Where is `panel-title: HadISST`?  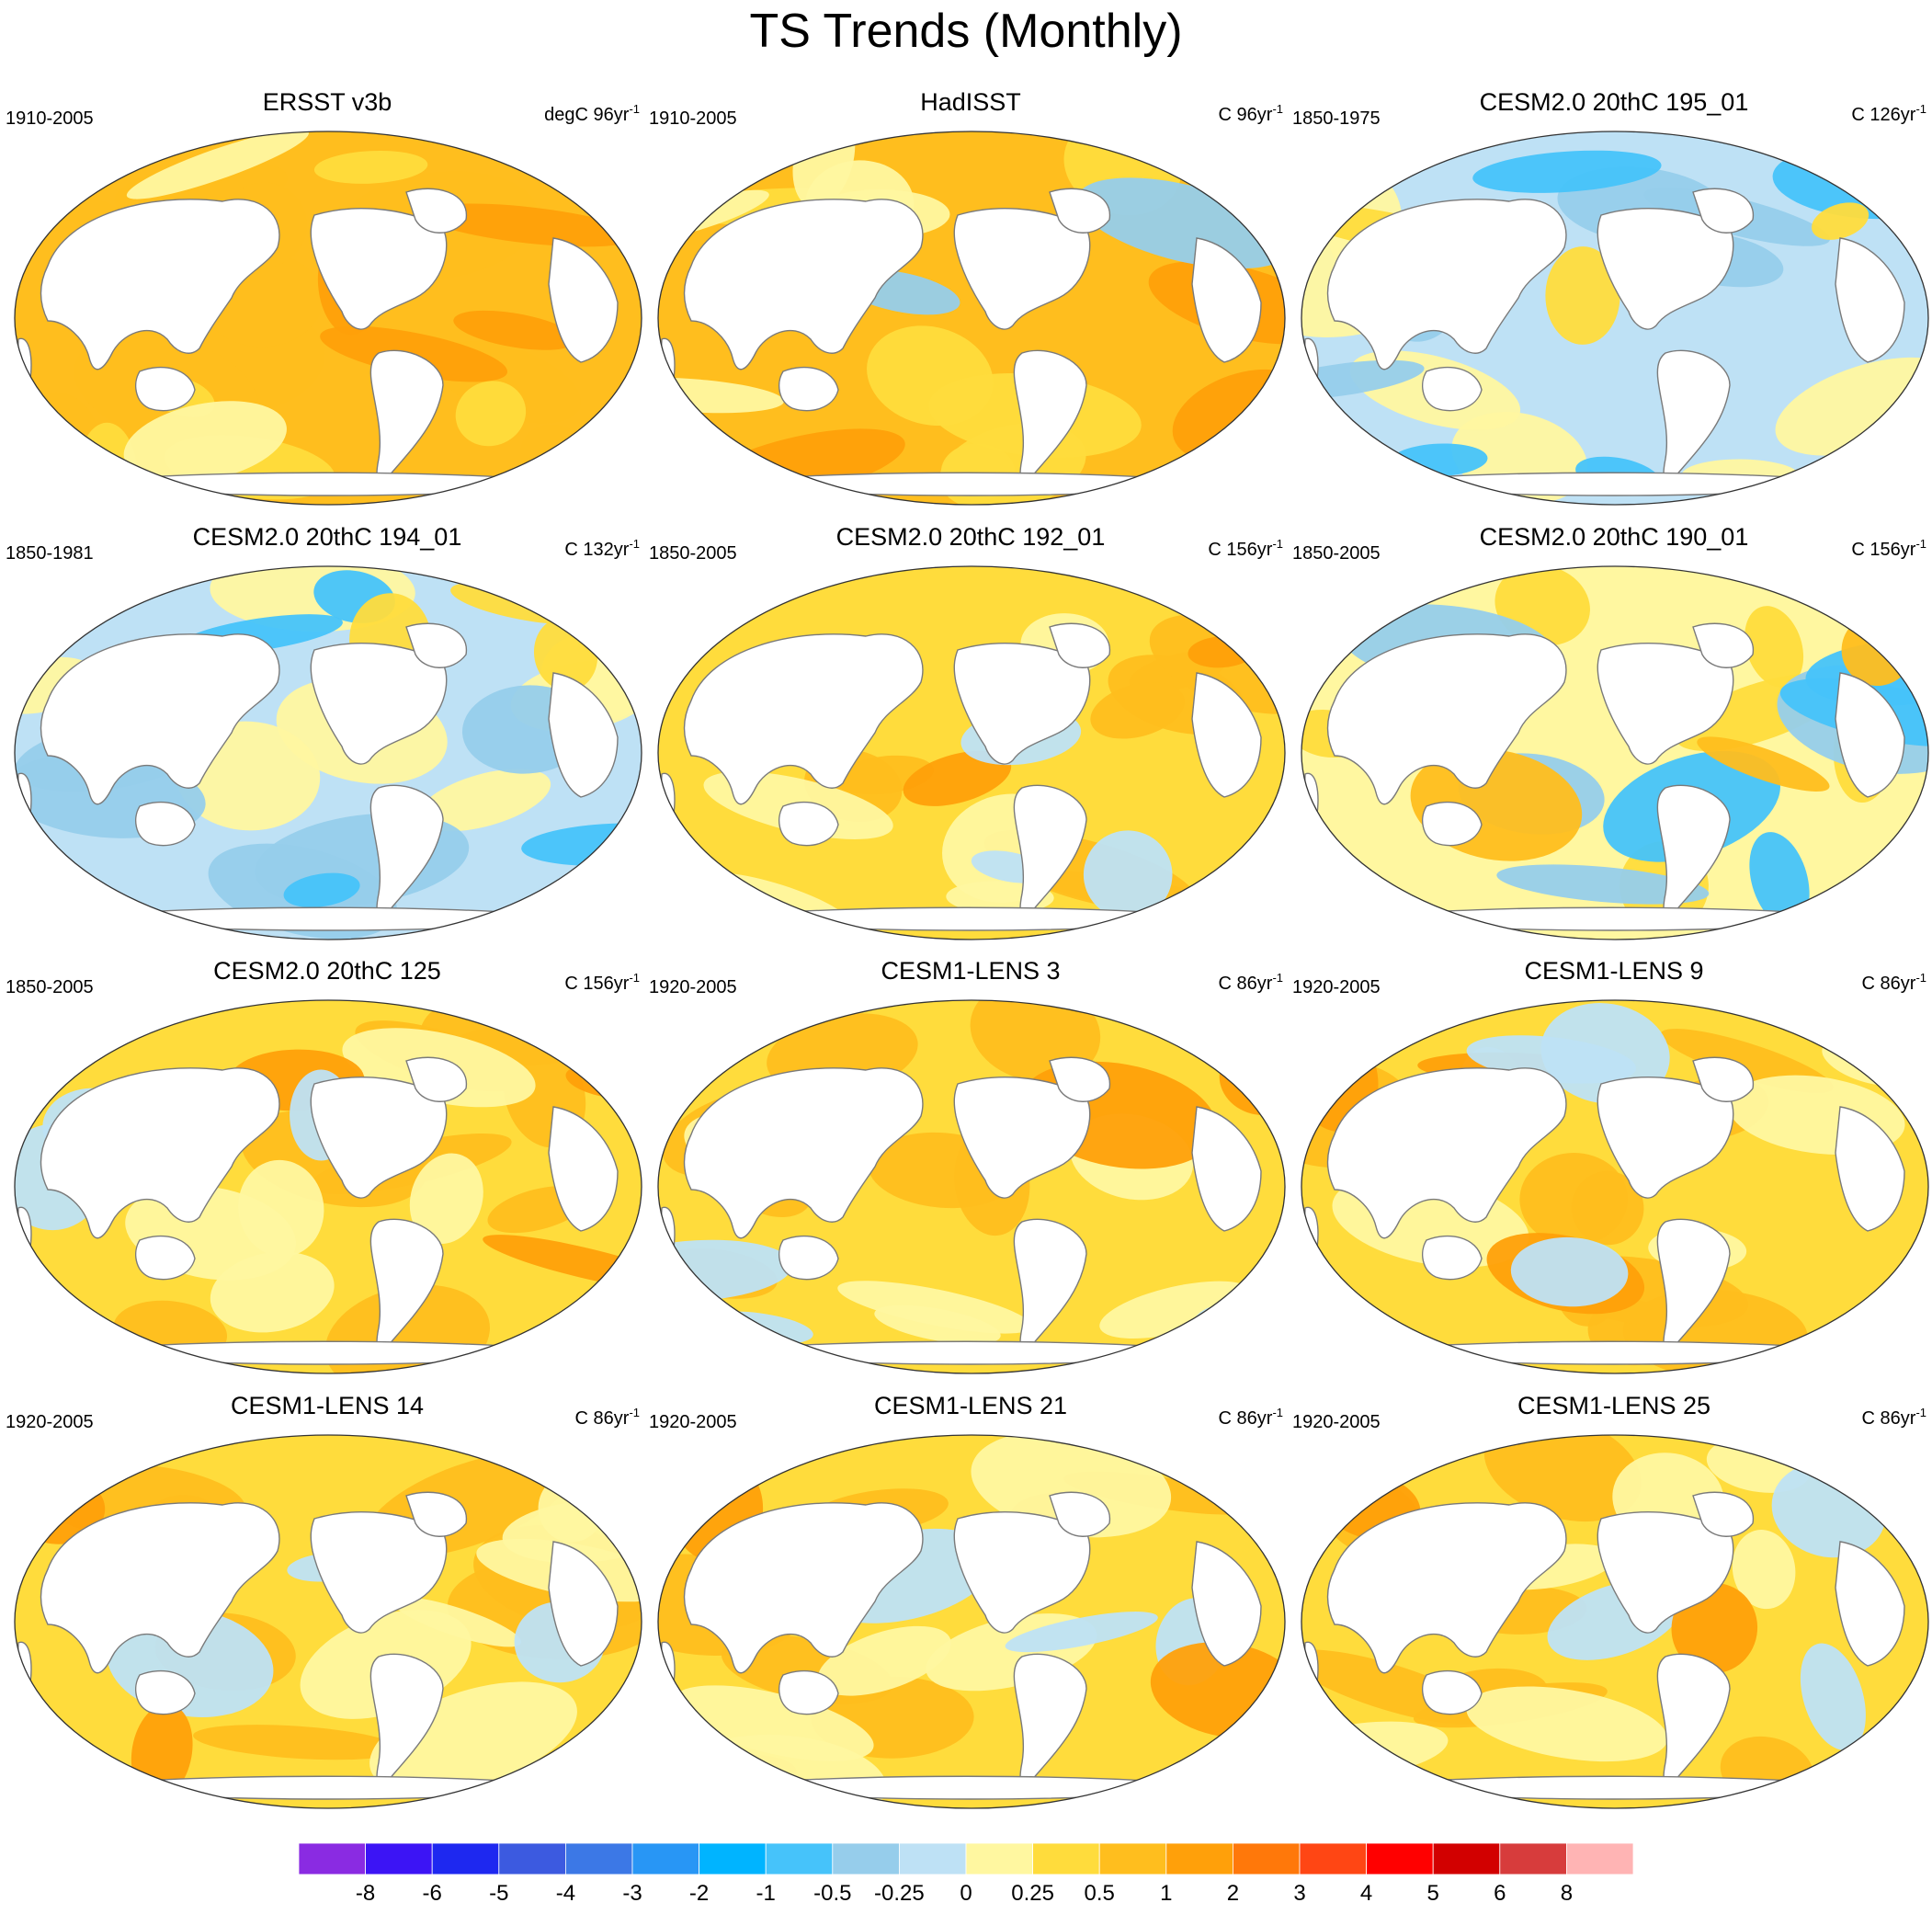 panel-title: HadISST is located at coordinates (971, 102).